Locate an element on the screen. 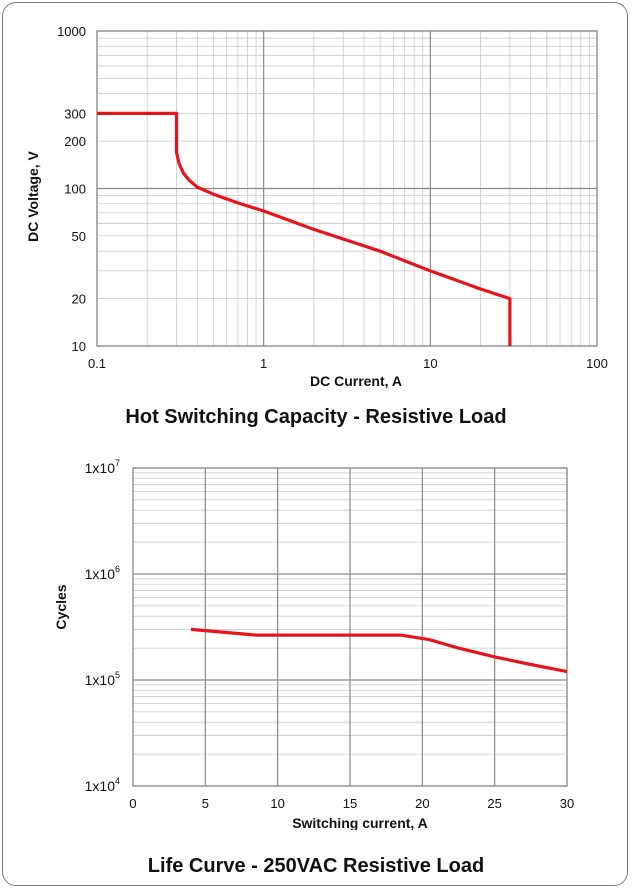 This screenshot has height=890, width=632. x-tick-label: 25 is located at coordinates (494, 803).